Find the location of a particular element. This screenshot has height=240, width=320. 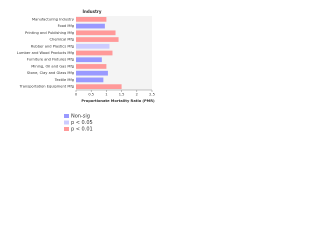

y-tick-label: Rubber and Plastics Mfg is located at coordinates (52, 46).